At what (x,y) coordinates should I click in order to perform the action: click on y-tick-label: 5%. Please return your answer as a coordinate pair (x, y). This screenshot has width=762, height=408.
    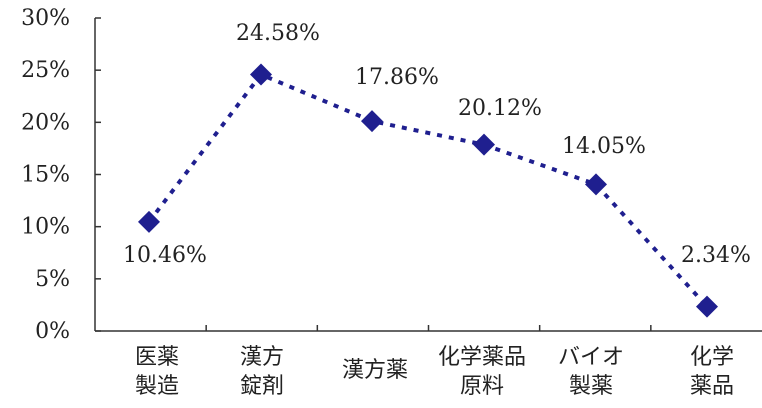
    Looking at the image, I should click on (52, 279).